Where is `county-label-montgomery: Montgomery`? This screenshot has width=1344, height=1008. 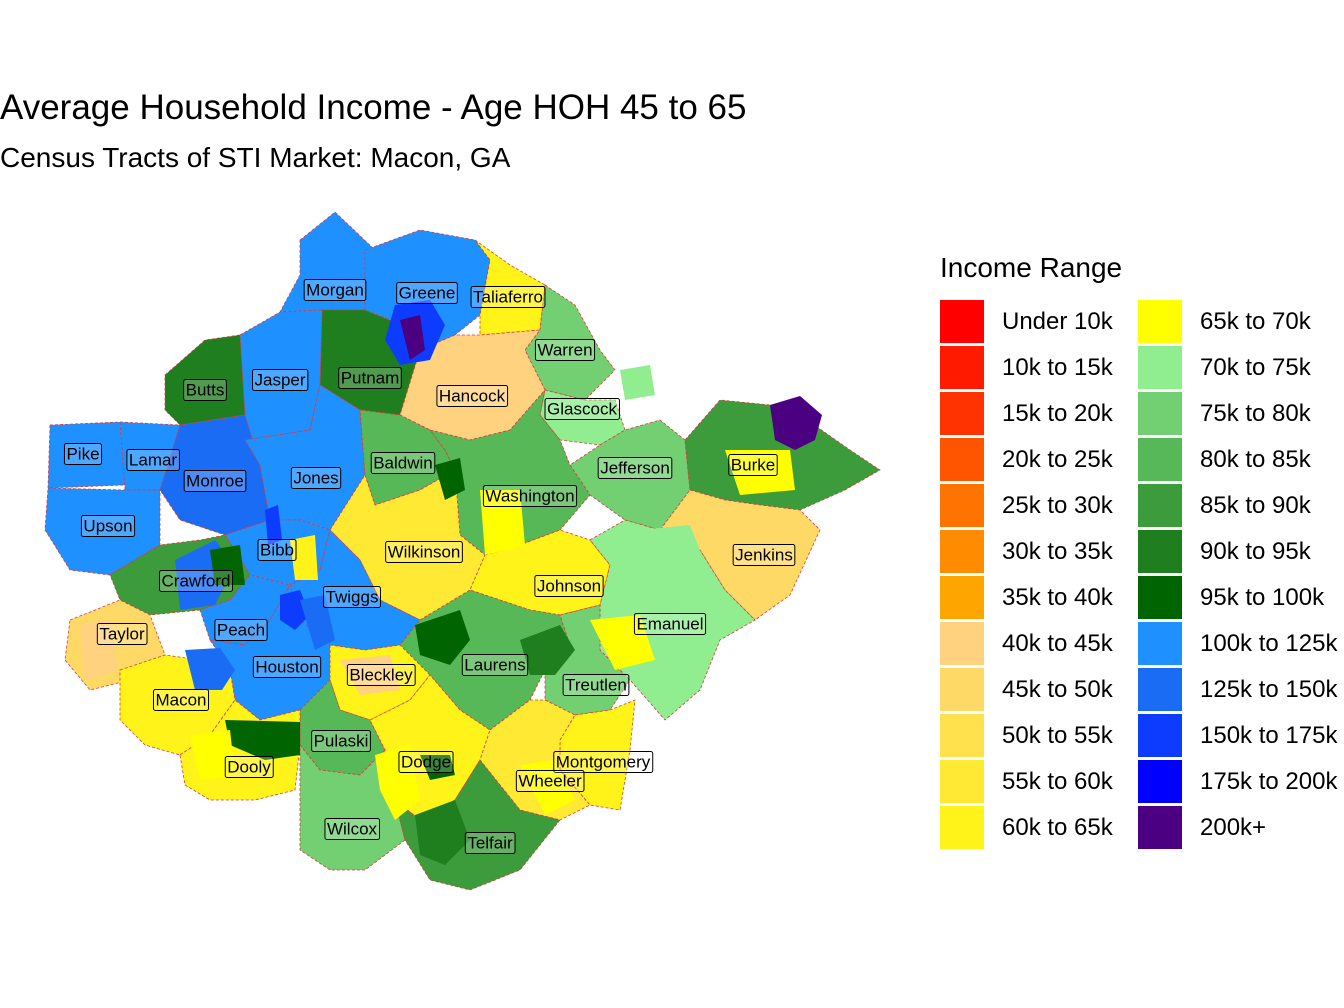
county-label-montgomery: Montgomery is located at coordinates (603, 762).